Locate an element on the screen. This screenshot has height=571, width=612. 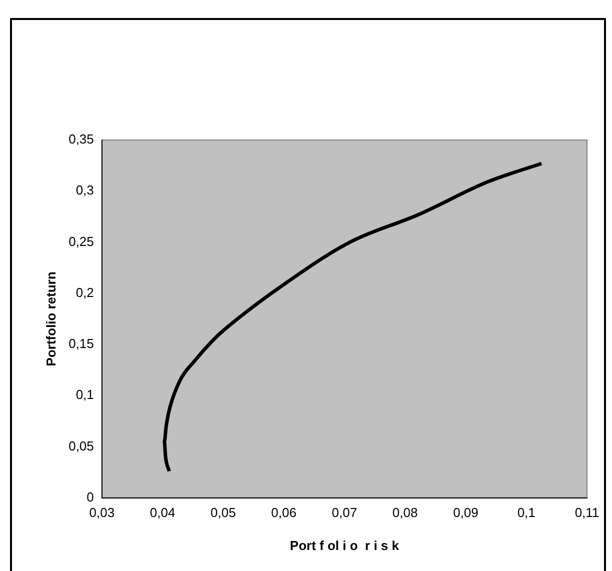
x-axis-title: Port f ol i o r i s k is located at coordinates (345, 545).